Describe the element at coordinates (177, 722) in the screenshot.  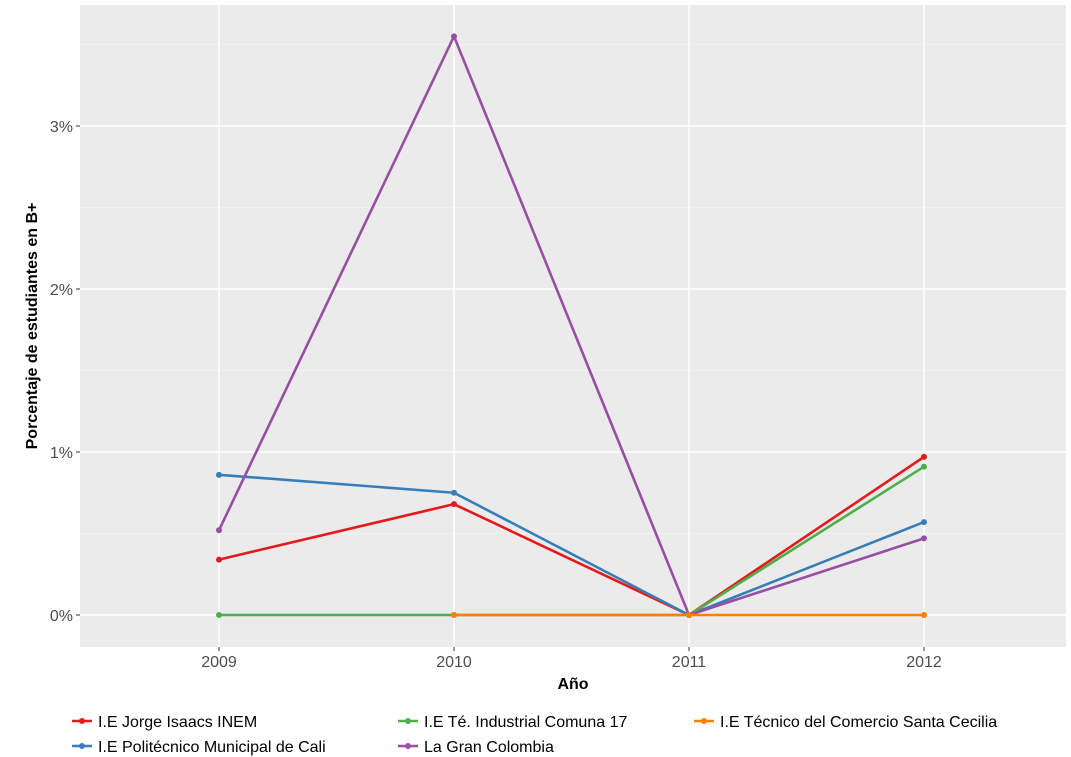
I see `legend-label: I.E Jorge Isaacs INEM` at that location.